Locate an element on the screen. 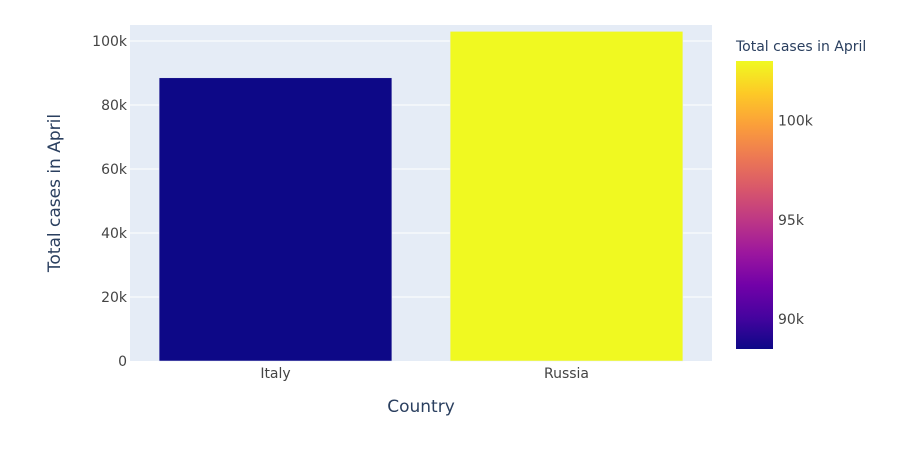 The image size is (903, 449). y-tick-label: 20k is located at coordinates (114, 298).